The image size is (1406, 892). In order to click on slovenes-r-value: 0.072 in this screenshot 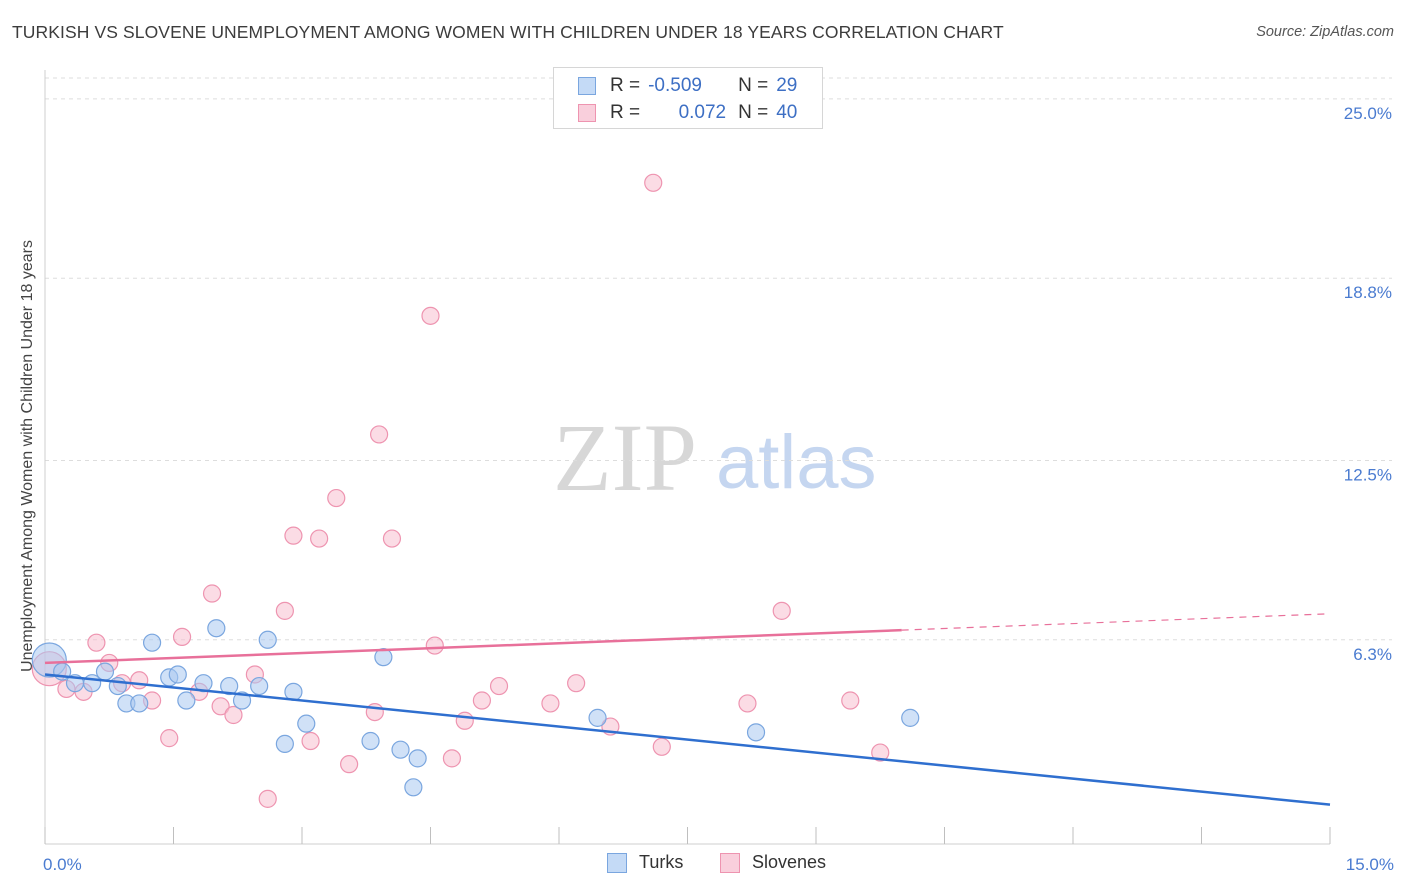, I will do `click(702, 112)`.